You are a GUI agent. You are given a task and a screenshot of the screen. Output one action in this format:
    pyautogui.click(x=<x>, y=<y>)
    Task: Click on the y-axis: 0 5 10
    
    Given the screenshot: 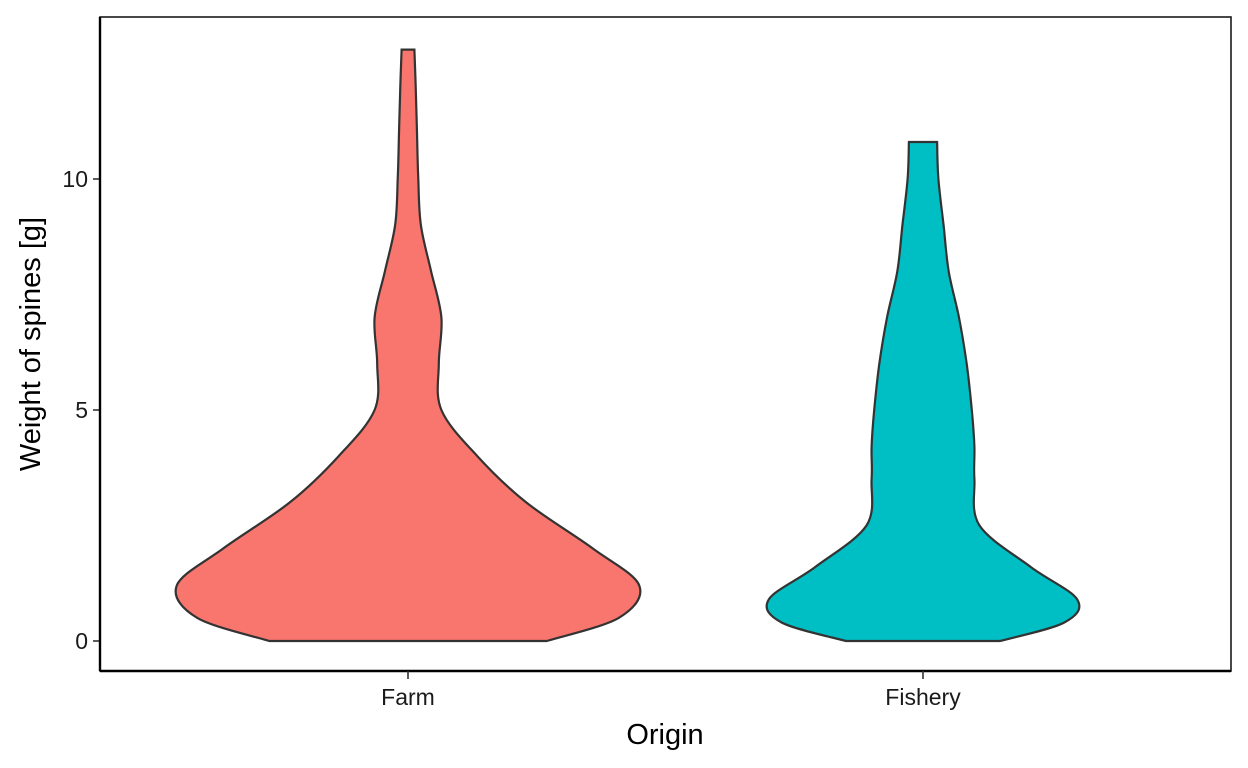 What is the action you would take?
    pyautogui.click(x=81, y=410)
    